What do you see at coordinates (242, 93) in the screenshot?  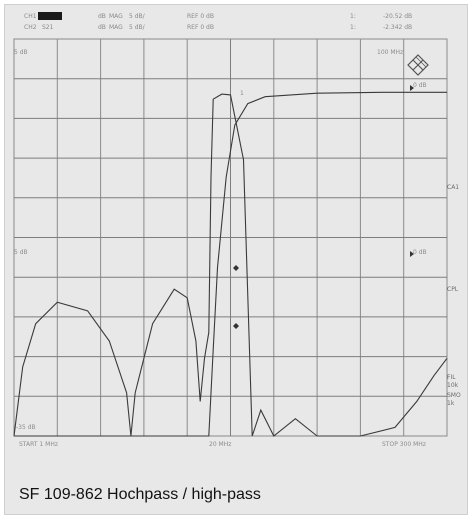 I see `marker-top-label: 1` at bounding box center [242, 93].